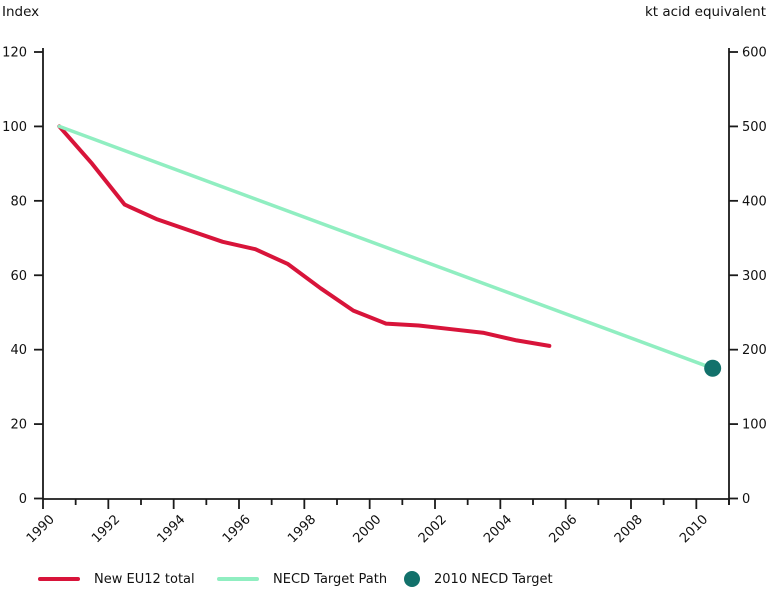 This screenshot has height=593, width=768. I want to click on red-line-sample-icon, so click(59, 579).